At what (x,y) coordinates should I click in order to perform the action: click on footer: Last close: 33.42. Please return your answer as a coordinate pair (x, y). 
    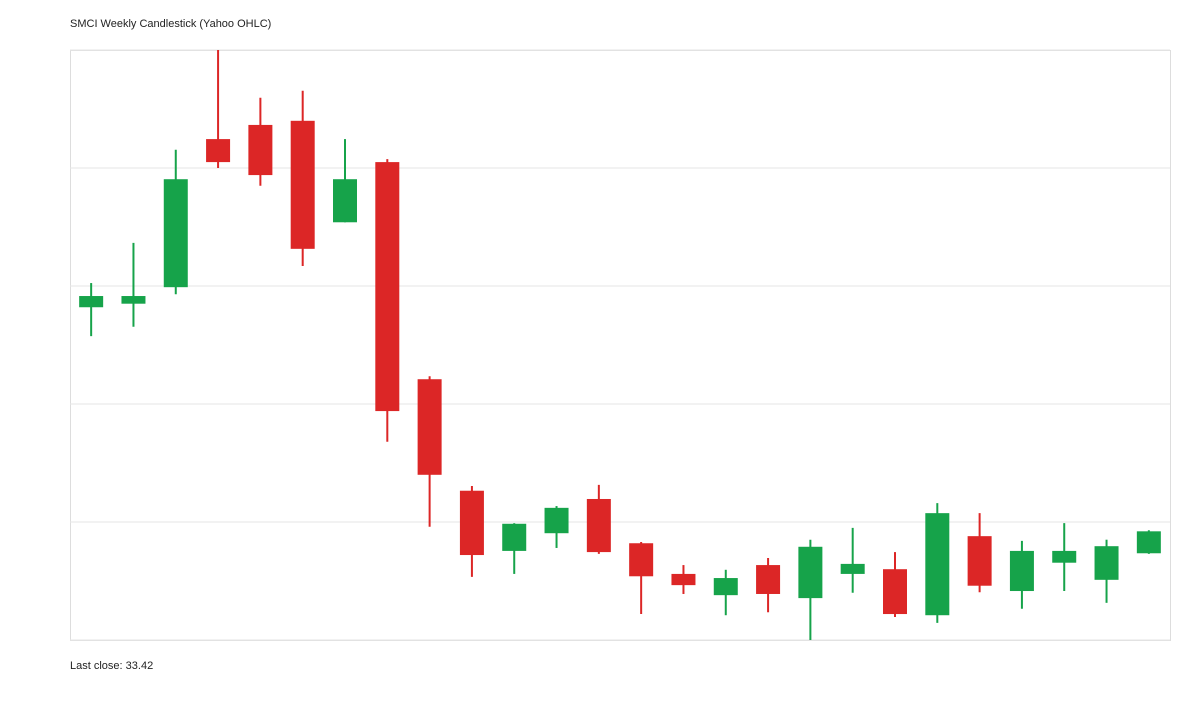
    Looking at the image, I should click on (111, 666).